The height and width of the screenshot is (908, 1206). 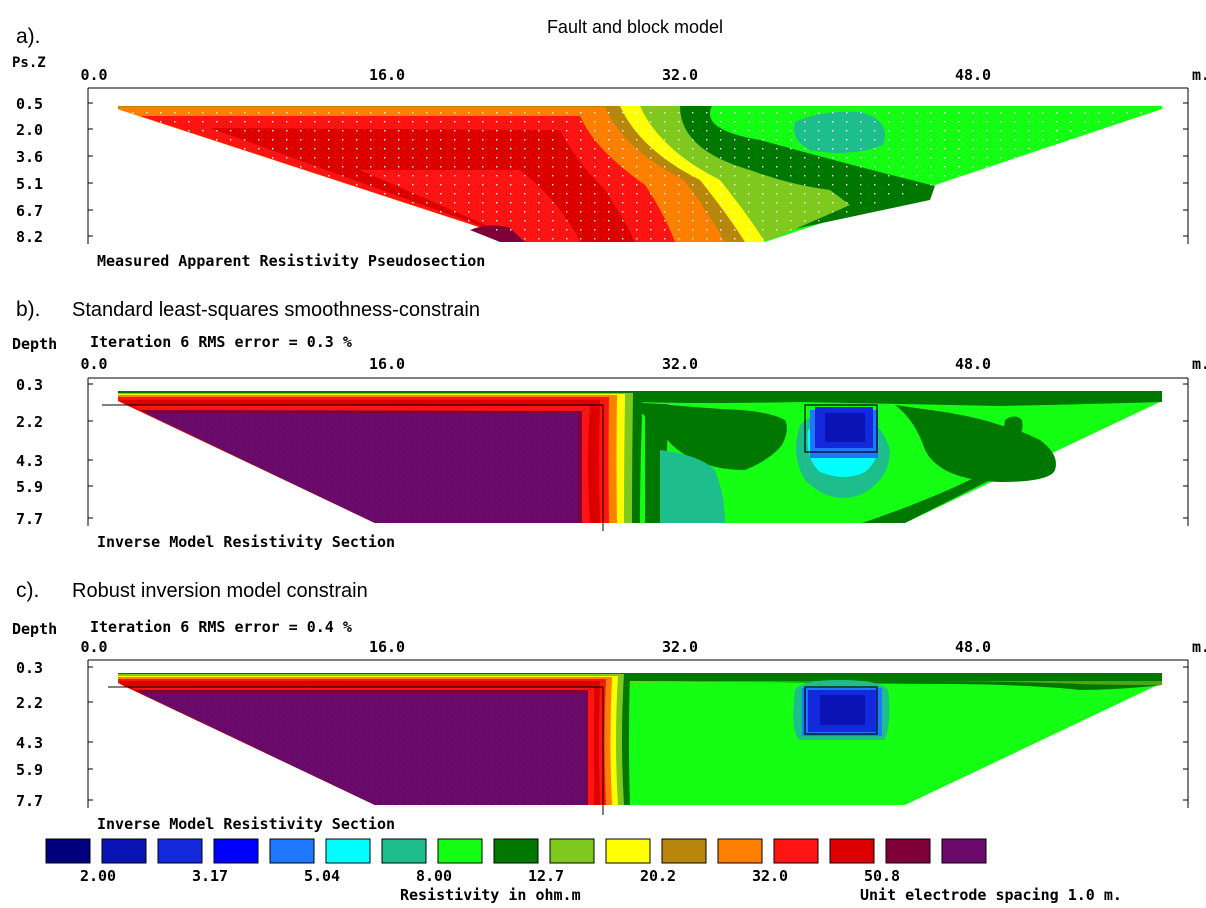 I want to click on panel-a-ytick: 8.2, so click(x=29, y=237).